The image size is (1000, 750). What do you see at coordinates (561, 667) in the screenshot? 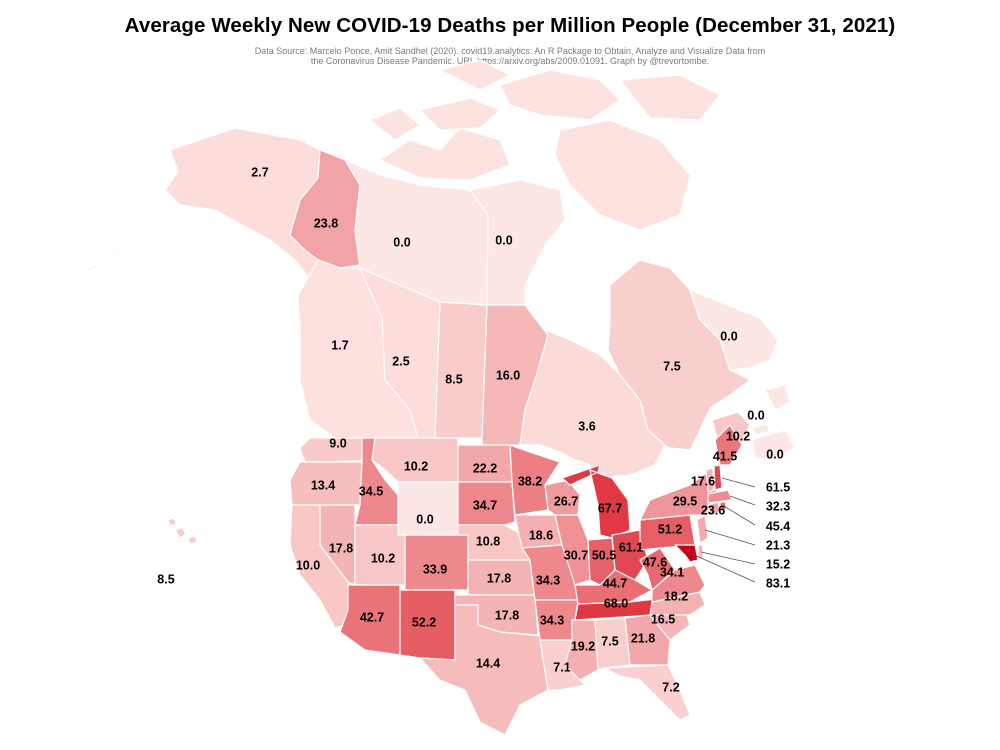
I see `value-label-la: 7.1` at bounding box center [561, 667].